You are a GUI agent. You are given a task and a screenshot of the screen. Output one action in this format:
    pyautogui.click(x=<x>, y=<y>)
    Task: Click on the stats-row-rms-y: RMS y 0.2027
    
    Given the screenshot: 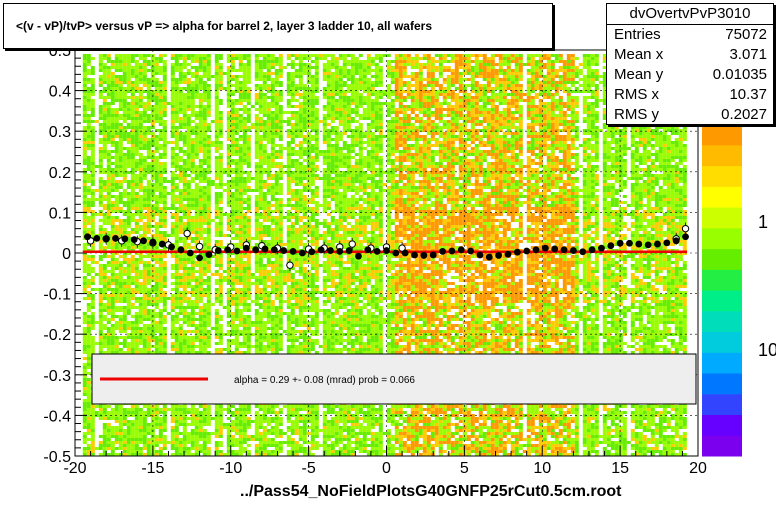 What is the action you would take?
    pyautogui.click(x=690, y=114)
    